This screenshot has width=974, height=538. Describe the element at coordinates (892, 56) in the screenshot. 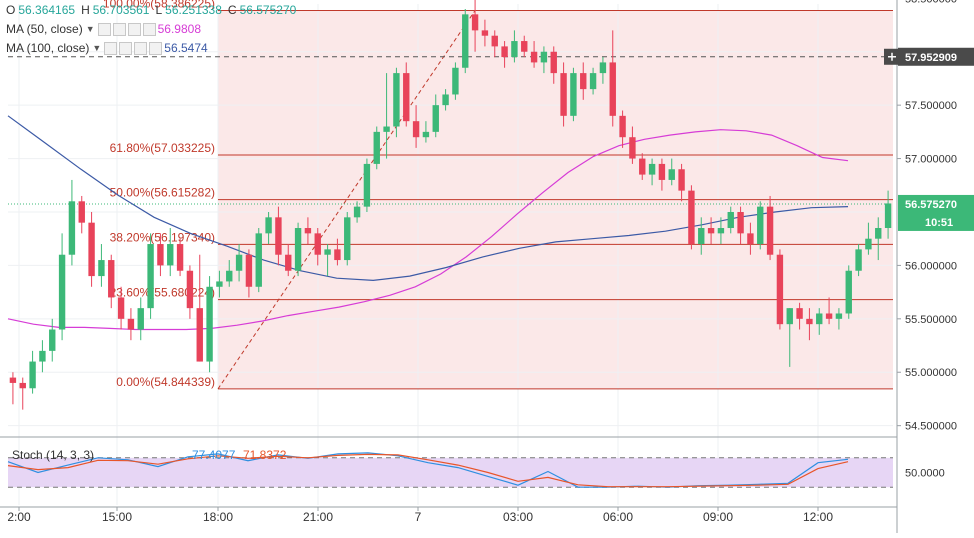

I see `plus-icon` at that location.